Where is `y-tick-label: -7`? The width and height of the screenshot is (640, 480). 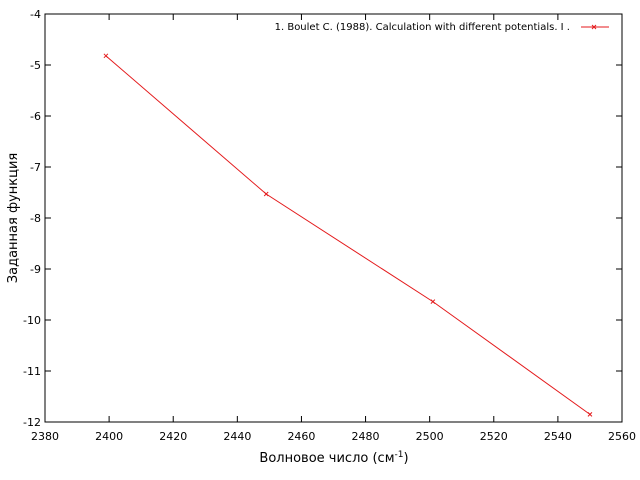 y-tick-label: -7 is located at coordinates (35, 167).